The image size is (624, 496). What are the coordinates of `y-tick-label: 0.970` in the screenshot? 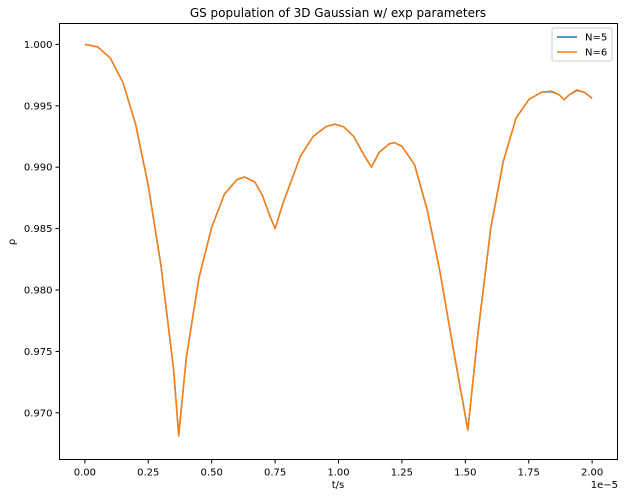 It's located at (38, 413).